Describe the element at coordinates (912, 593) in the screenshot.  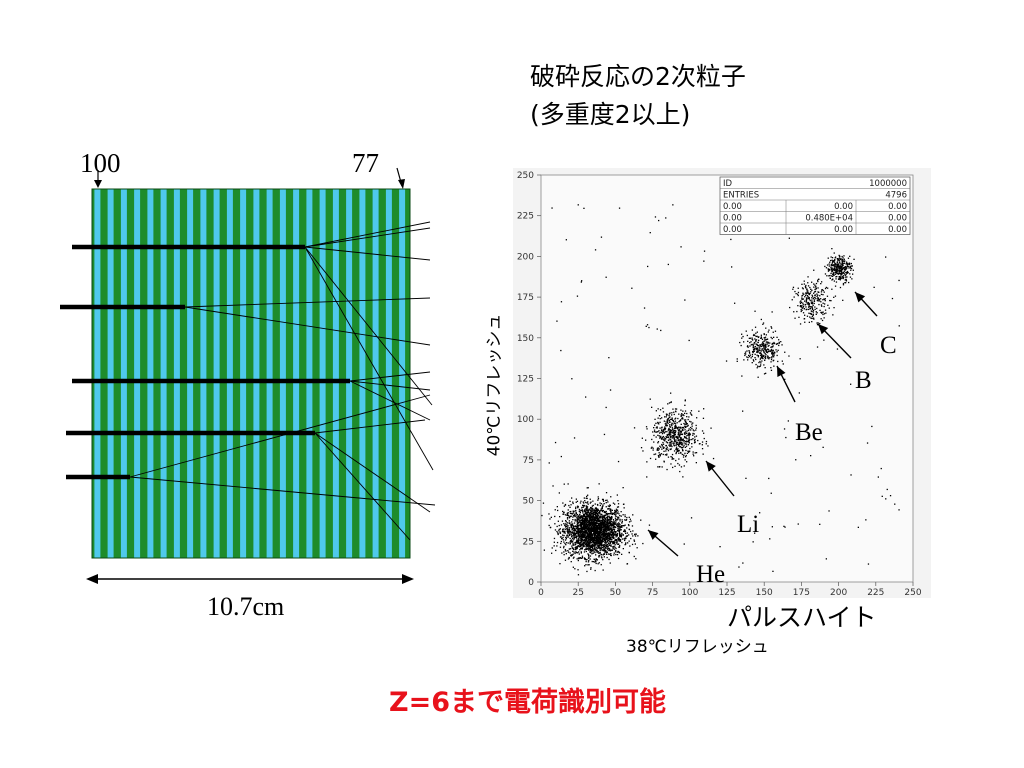
I see `x-tick-label: 250` at that location.